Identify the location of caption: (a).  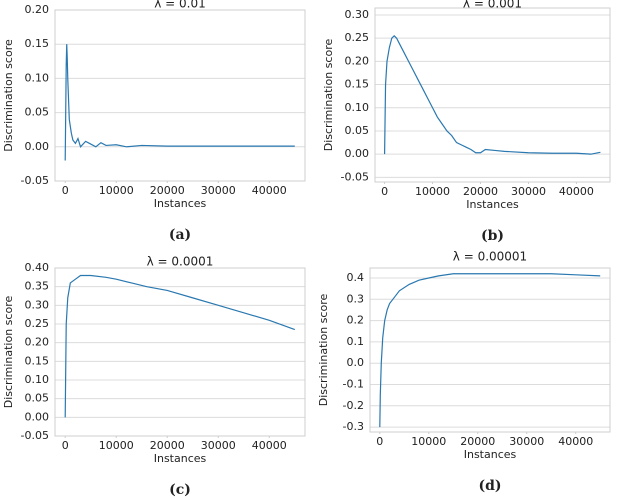
(180, 235).